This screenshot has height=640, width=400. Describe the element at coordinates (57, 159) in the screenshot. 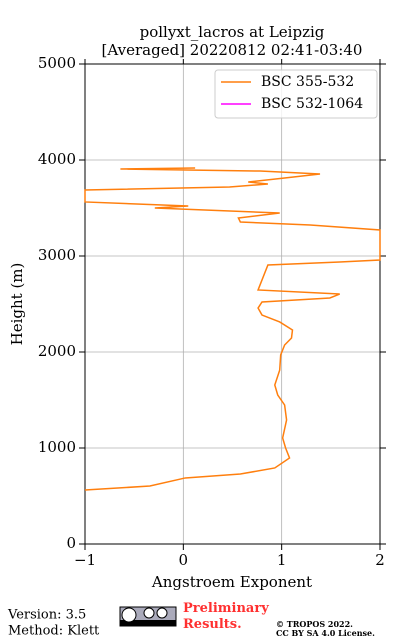

I see `y-tick-label: 4000` at that location.